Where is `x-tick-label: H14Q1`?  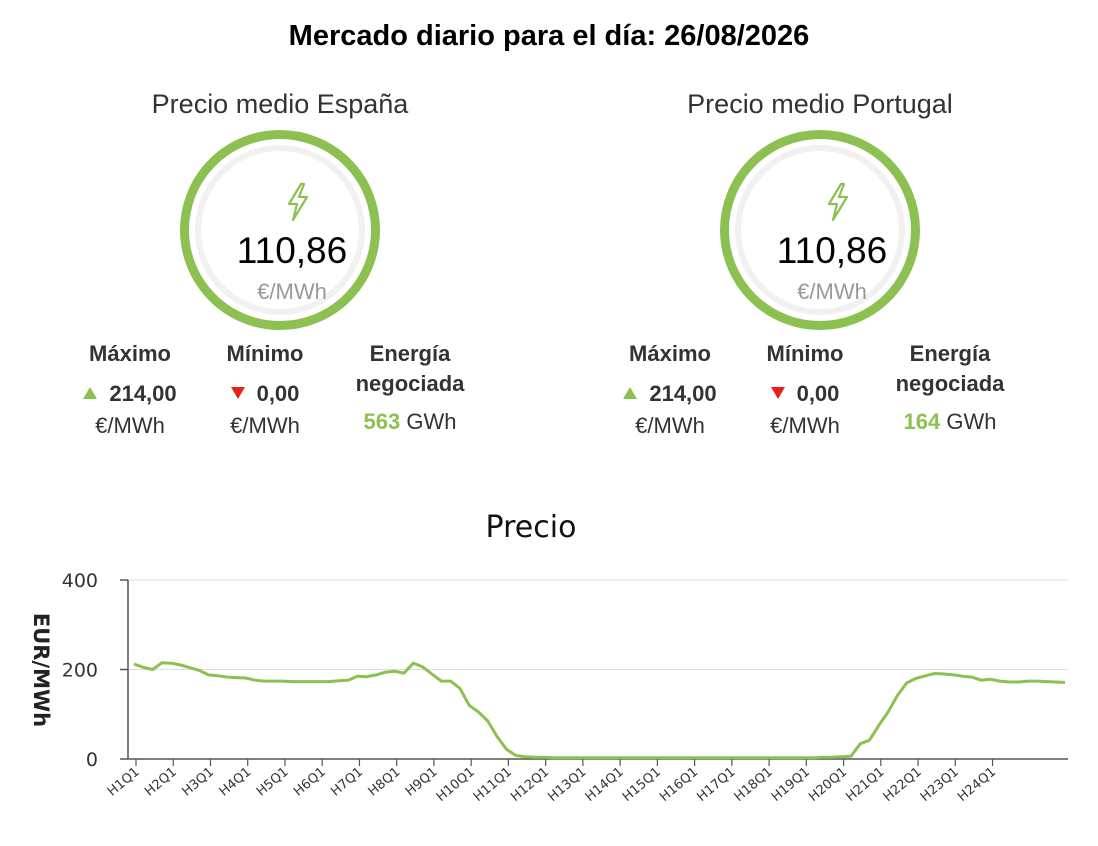 x-tick-label: H14Q1 is located at coordinates (605, 785).